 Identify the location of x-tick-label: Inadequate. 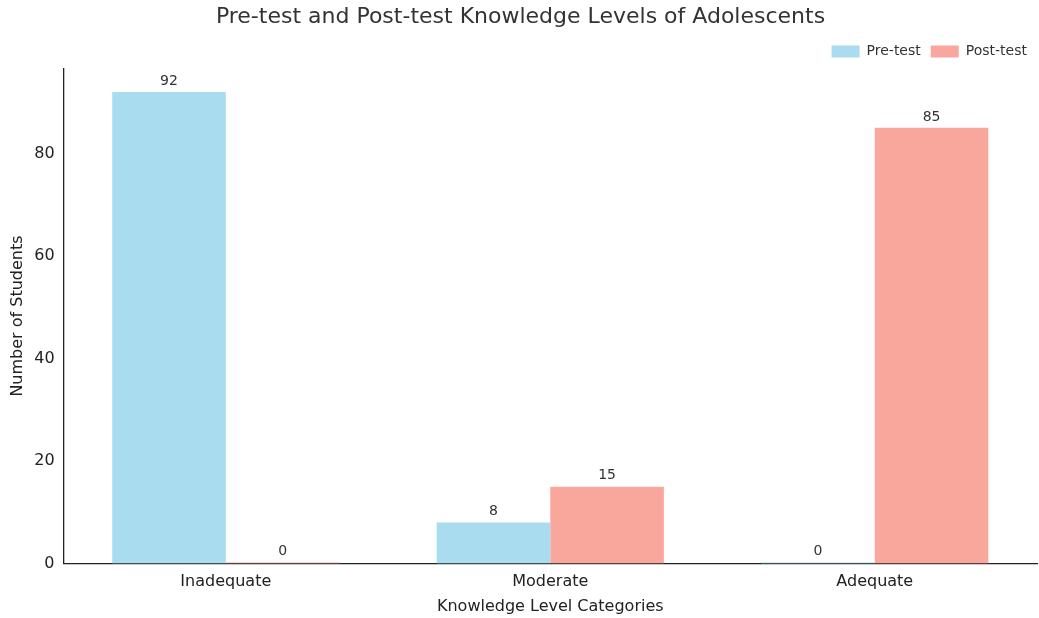
(226, 581).